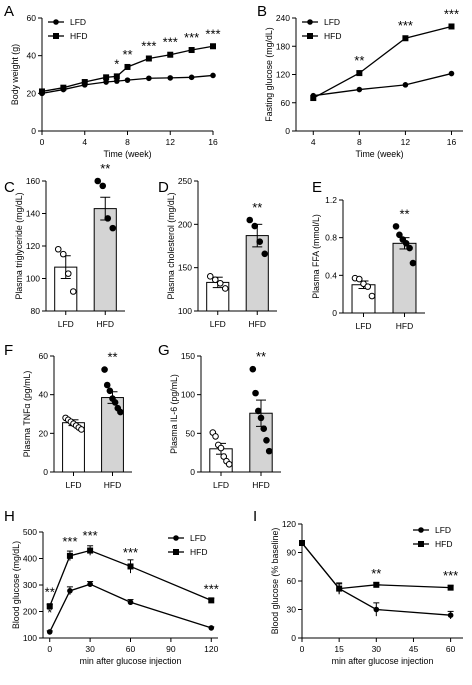 This screenshot has width=472, height=685. What do you see at coordinates (9, 516) in the screenshot?
I see `panel-letter: H` at bounding box center [9, 516].